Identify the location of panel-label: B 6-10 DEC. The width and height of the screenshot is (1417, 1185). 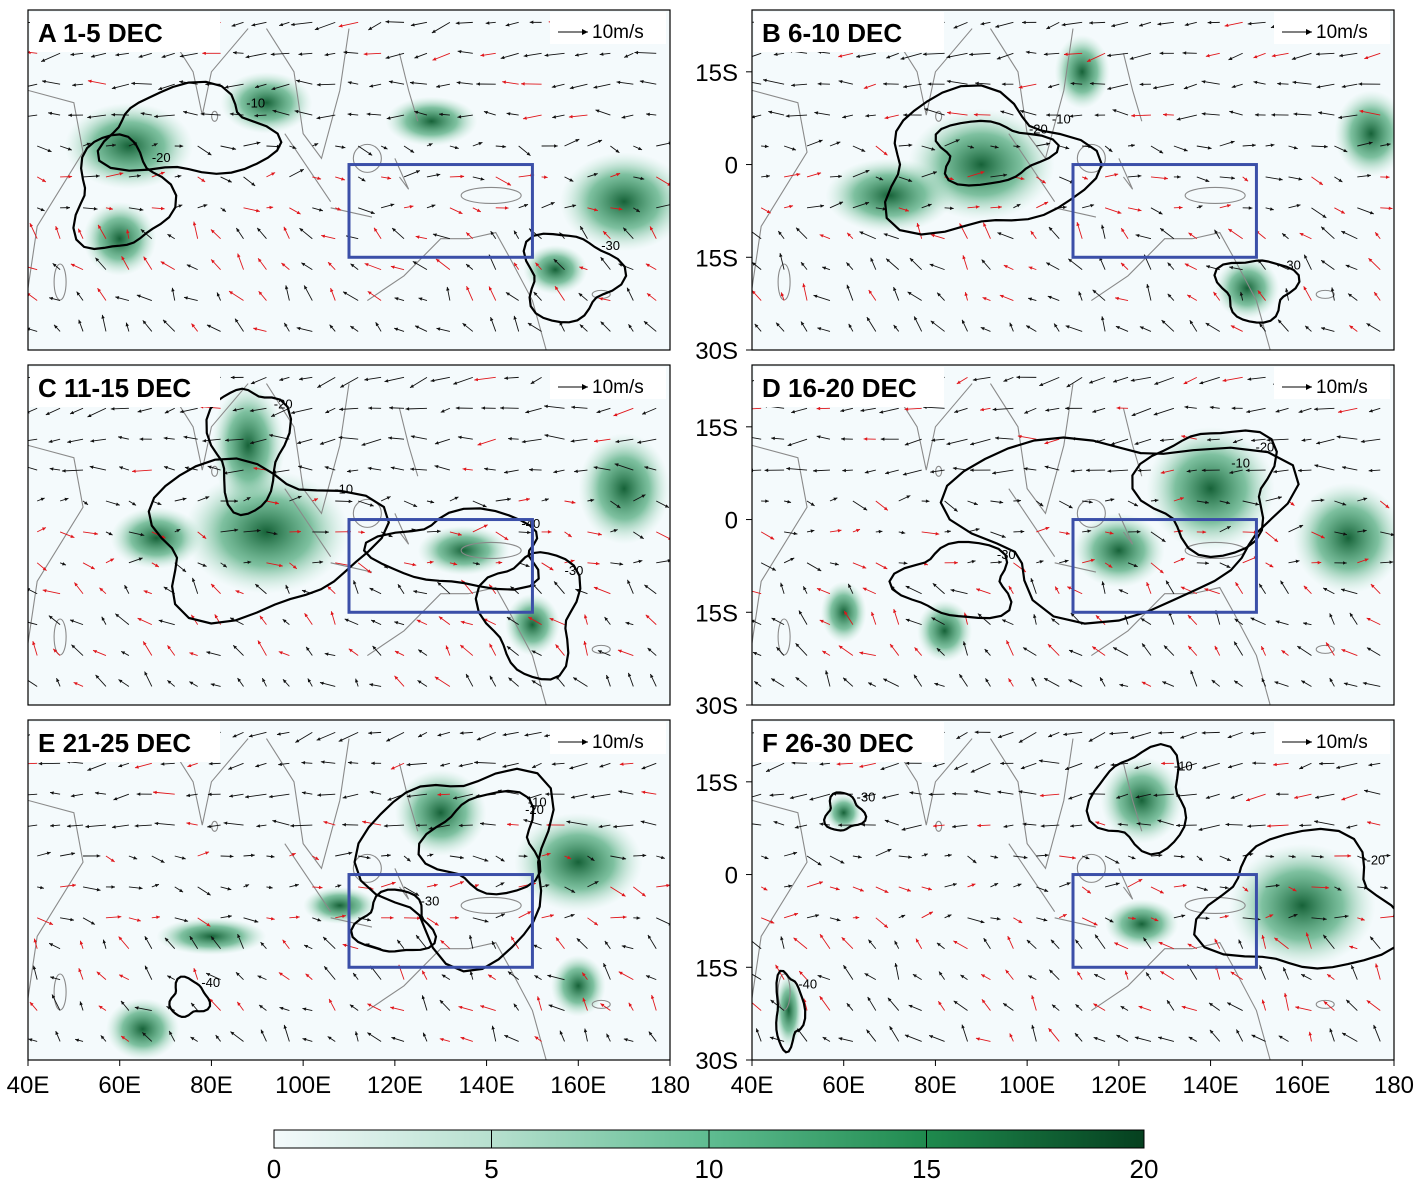
(832, 33).